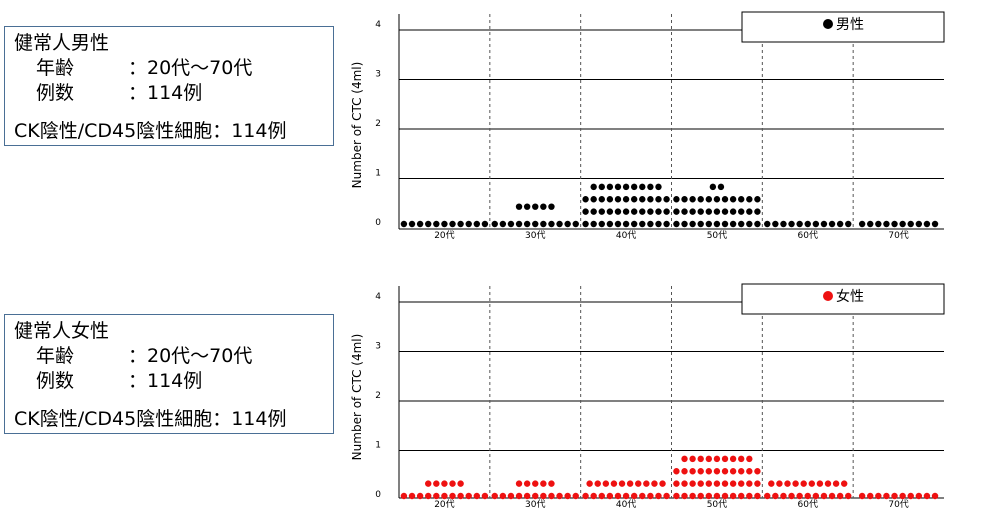  What do you see at coordinates (828, 24) in the screenshot?
I see `legend-marker` at bounding box center [828, 24].